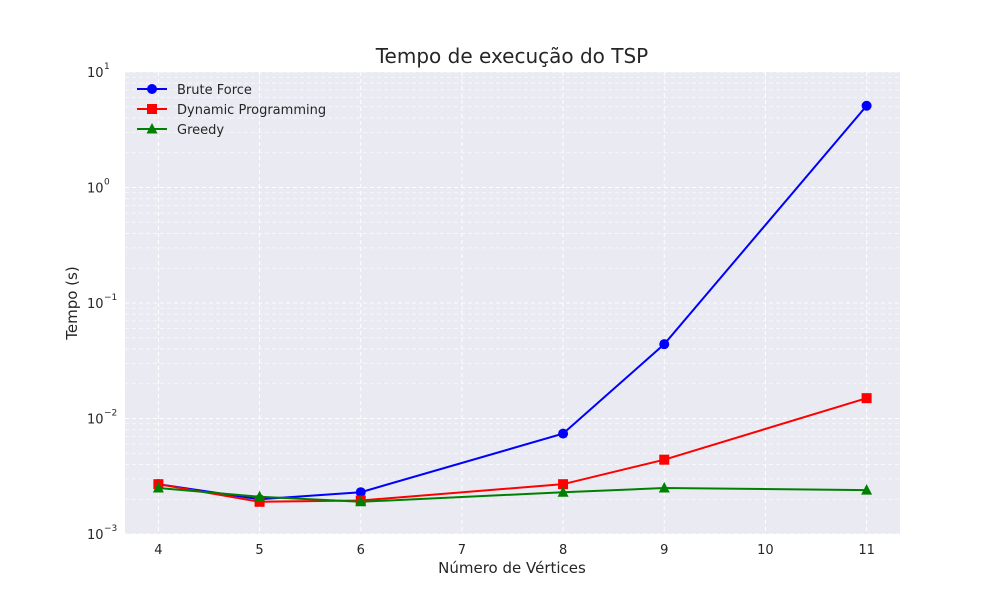  I want to click on y-tick-exponent: −3, so click(110, 529).